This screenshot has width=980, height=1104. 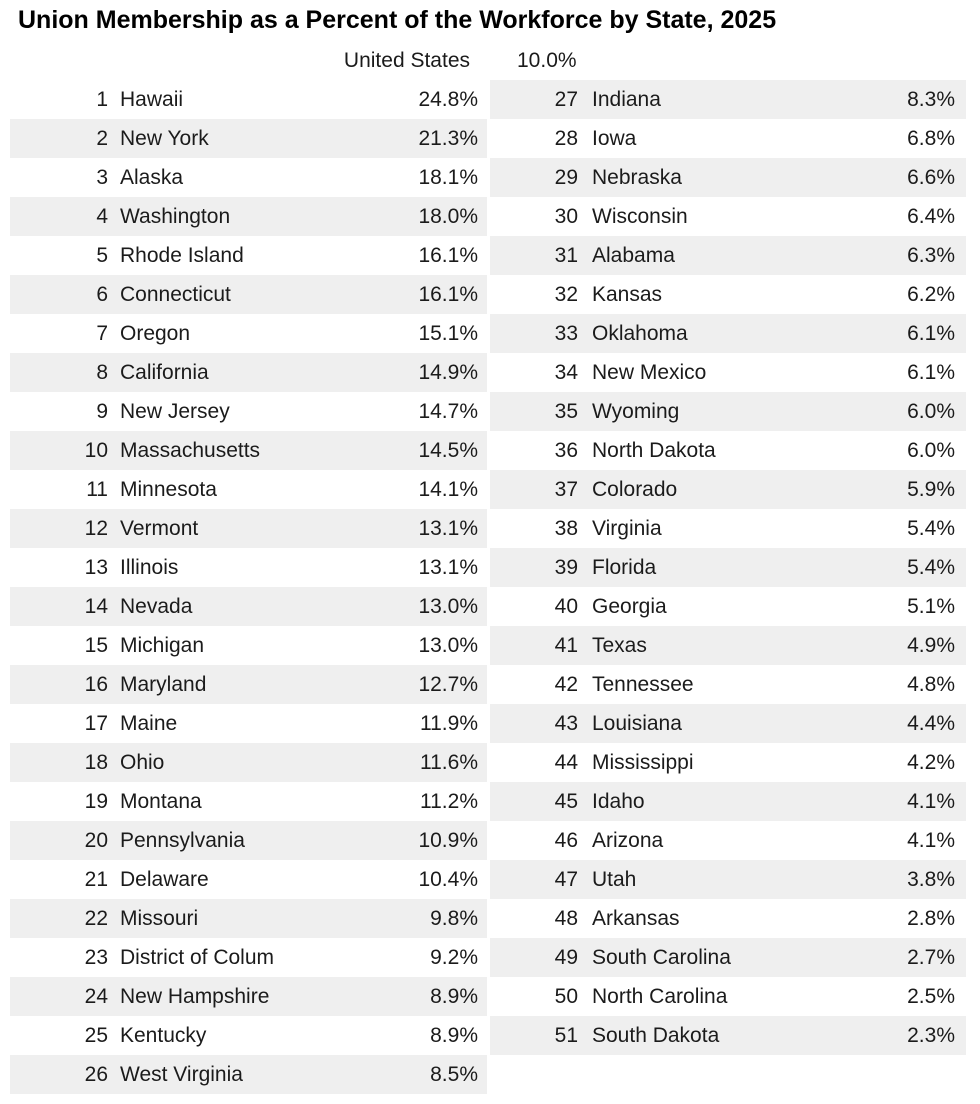 I want to click on table-row: 19 Montana 11.2%, so click(x=248, y=801).